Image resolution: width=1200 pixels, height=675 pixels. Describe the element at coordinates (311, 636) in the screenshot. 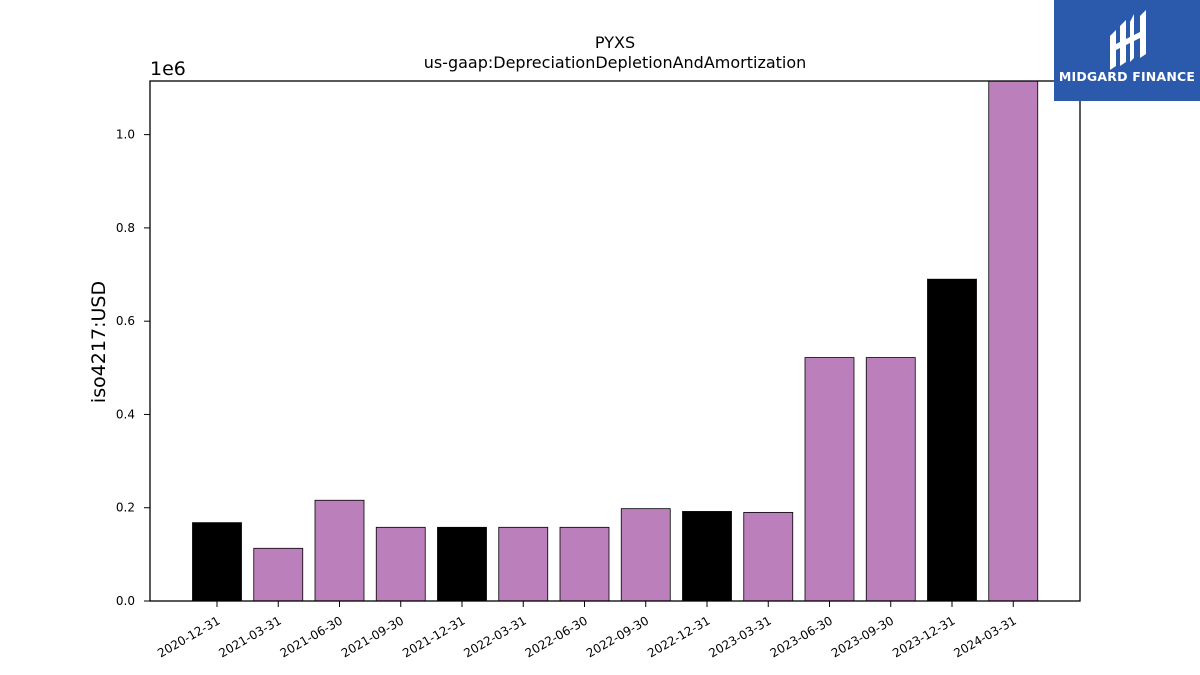

I see `x-tick-label: 2021-06-30` at that location.